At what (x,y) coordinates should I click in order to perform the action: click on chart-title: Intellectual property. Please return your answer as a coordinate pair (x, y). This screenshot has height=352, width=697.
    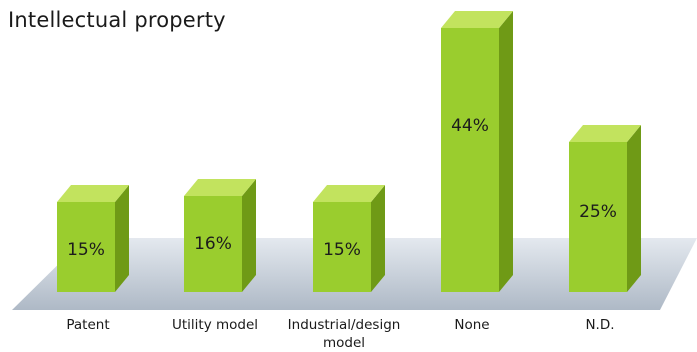
    Looking at the image, I should click on (117, 20).